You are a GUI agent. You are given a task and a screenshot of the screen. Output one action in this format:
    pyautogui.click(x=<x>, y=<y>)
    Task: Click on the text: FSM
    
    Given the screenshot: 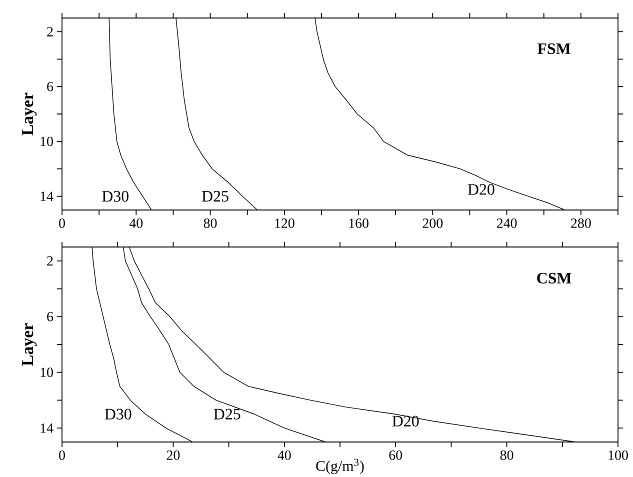 What is the action you would take?
    pyautogui.click(x=553, y=48)
    